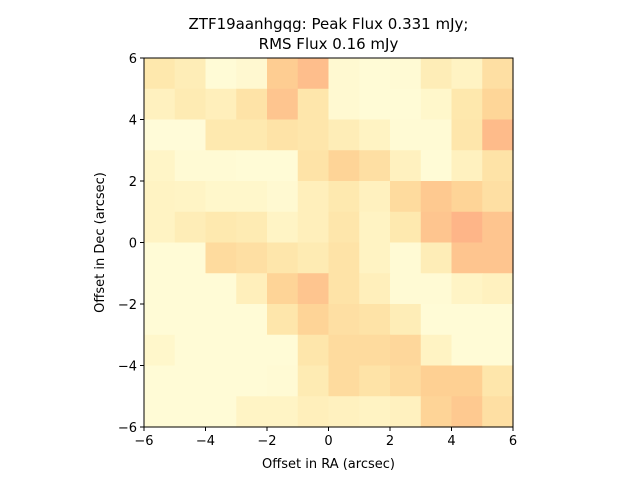 This screenshot has width=640, height=480. Describe the element at coordinates (513, 441) in the screenshot. I see `x-tick-label: 6` at that location.